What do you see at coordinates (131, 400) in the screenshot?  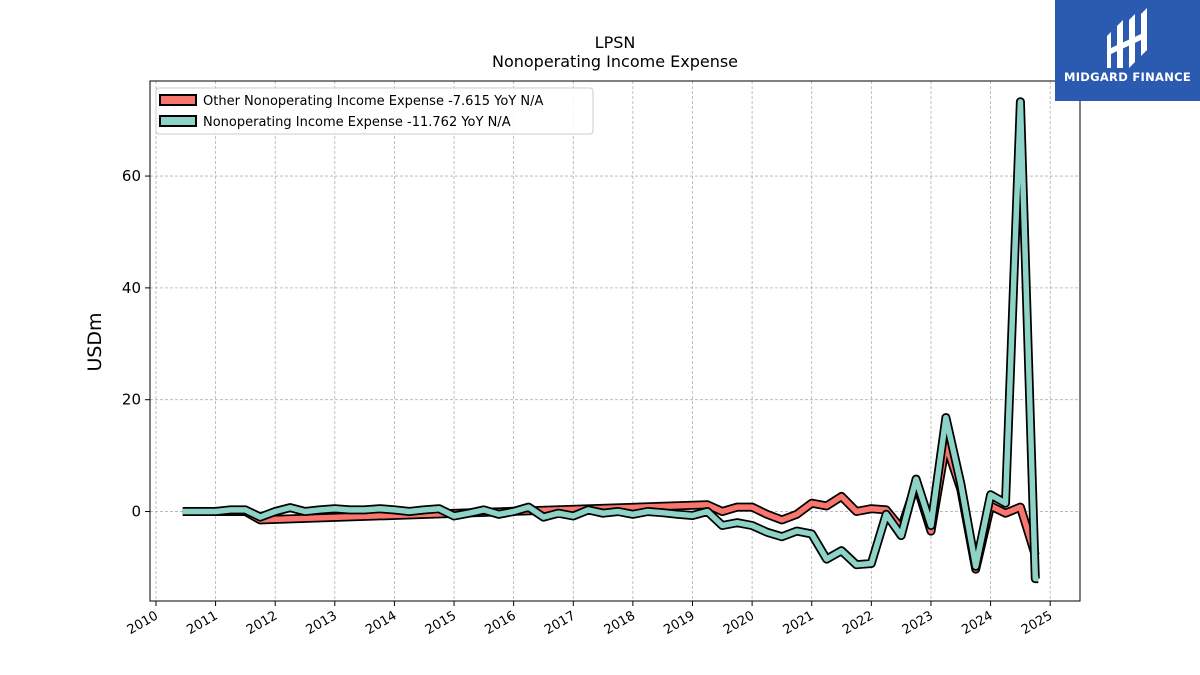 I see `y-tick-label: 20` at bounding box center [131, 400].